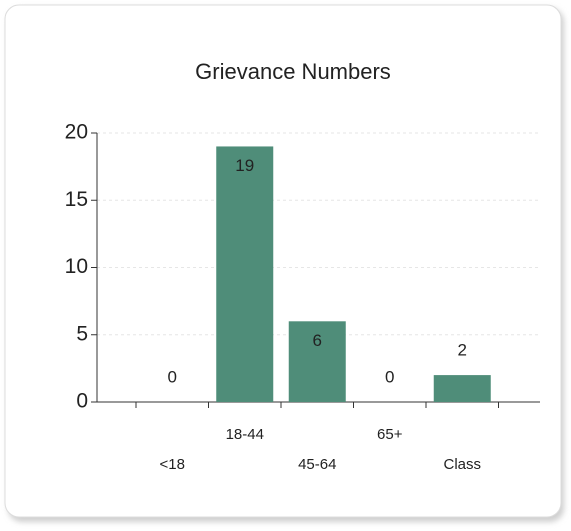 The image size is (571, 531). I want to click on chart-title: Grievance Numbers, so click(293, 71).